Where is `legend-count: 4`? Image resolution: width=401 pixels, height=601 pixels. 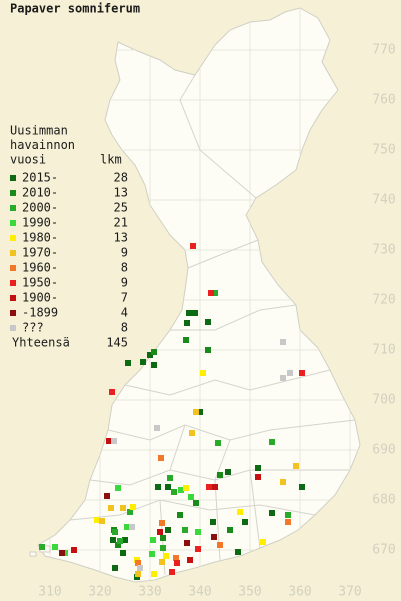
legend-count: 4 is located at coordinates (124, 313).